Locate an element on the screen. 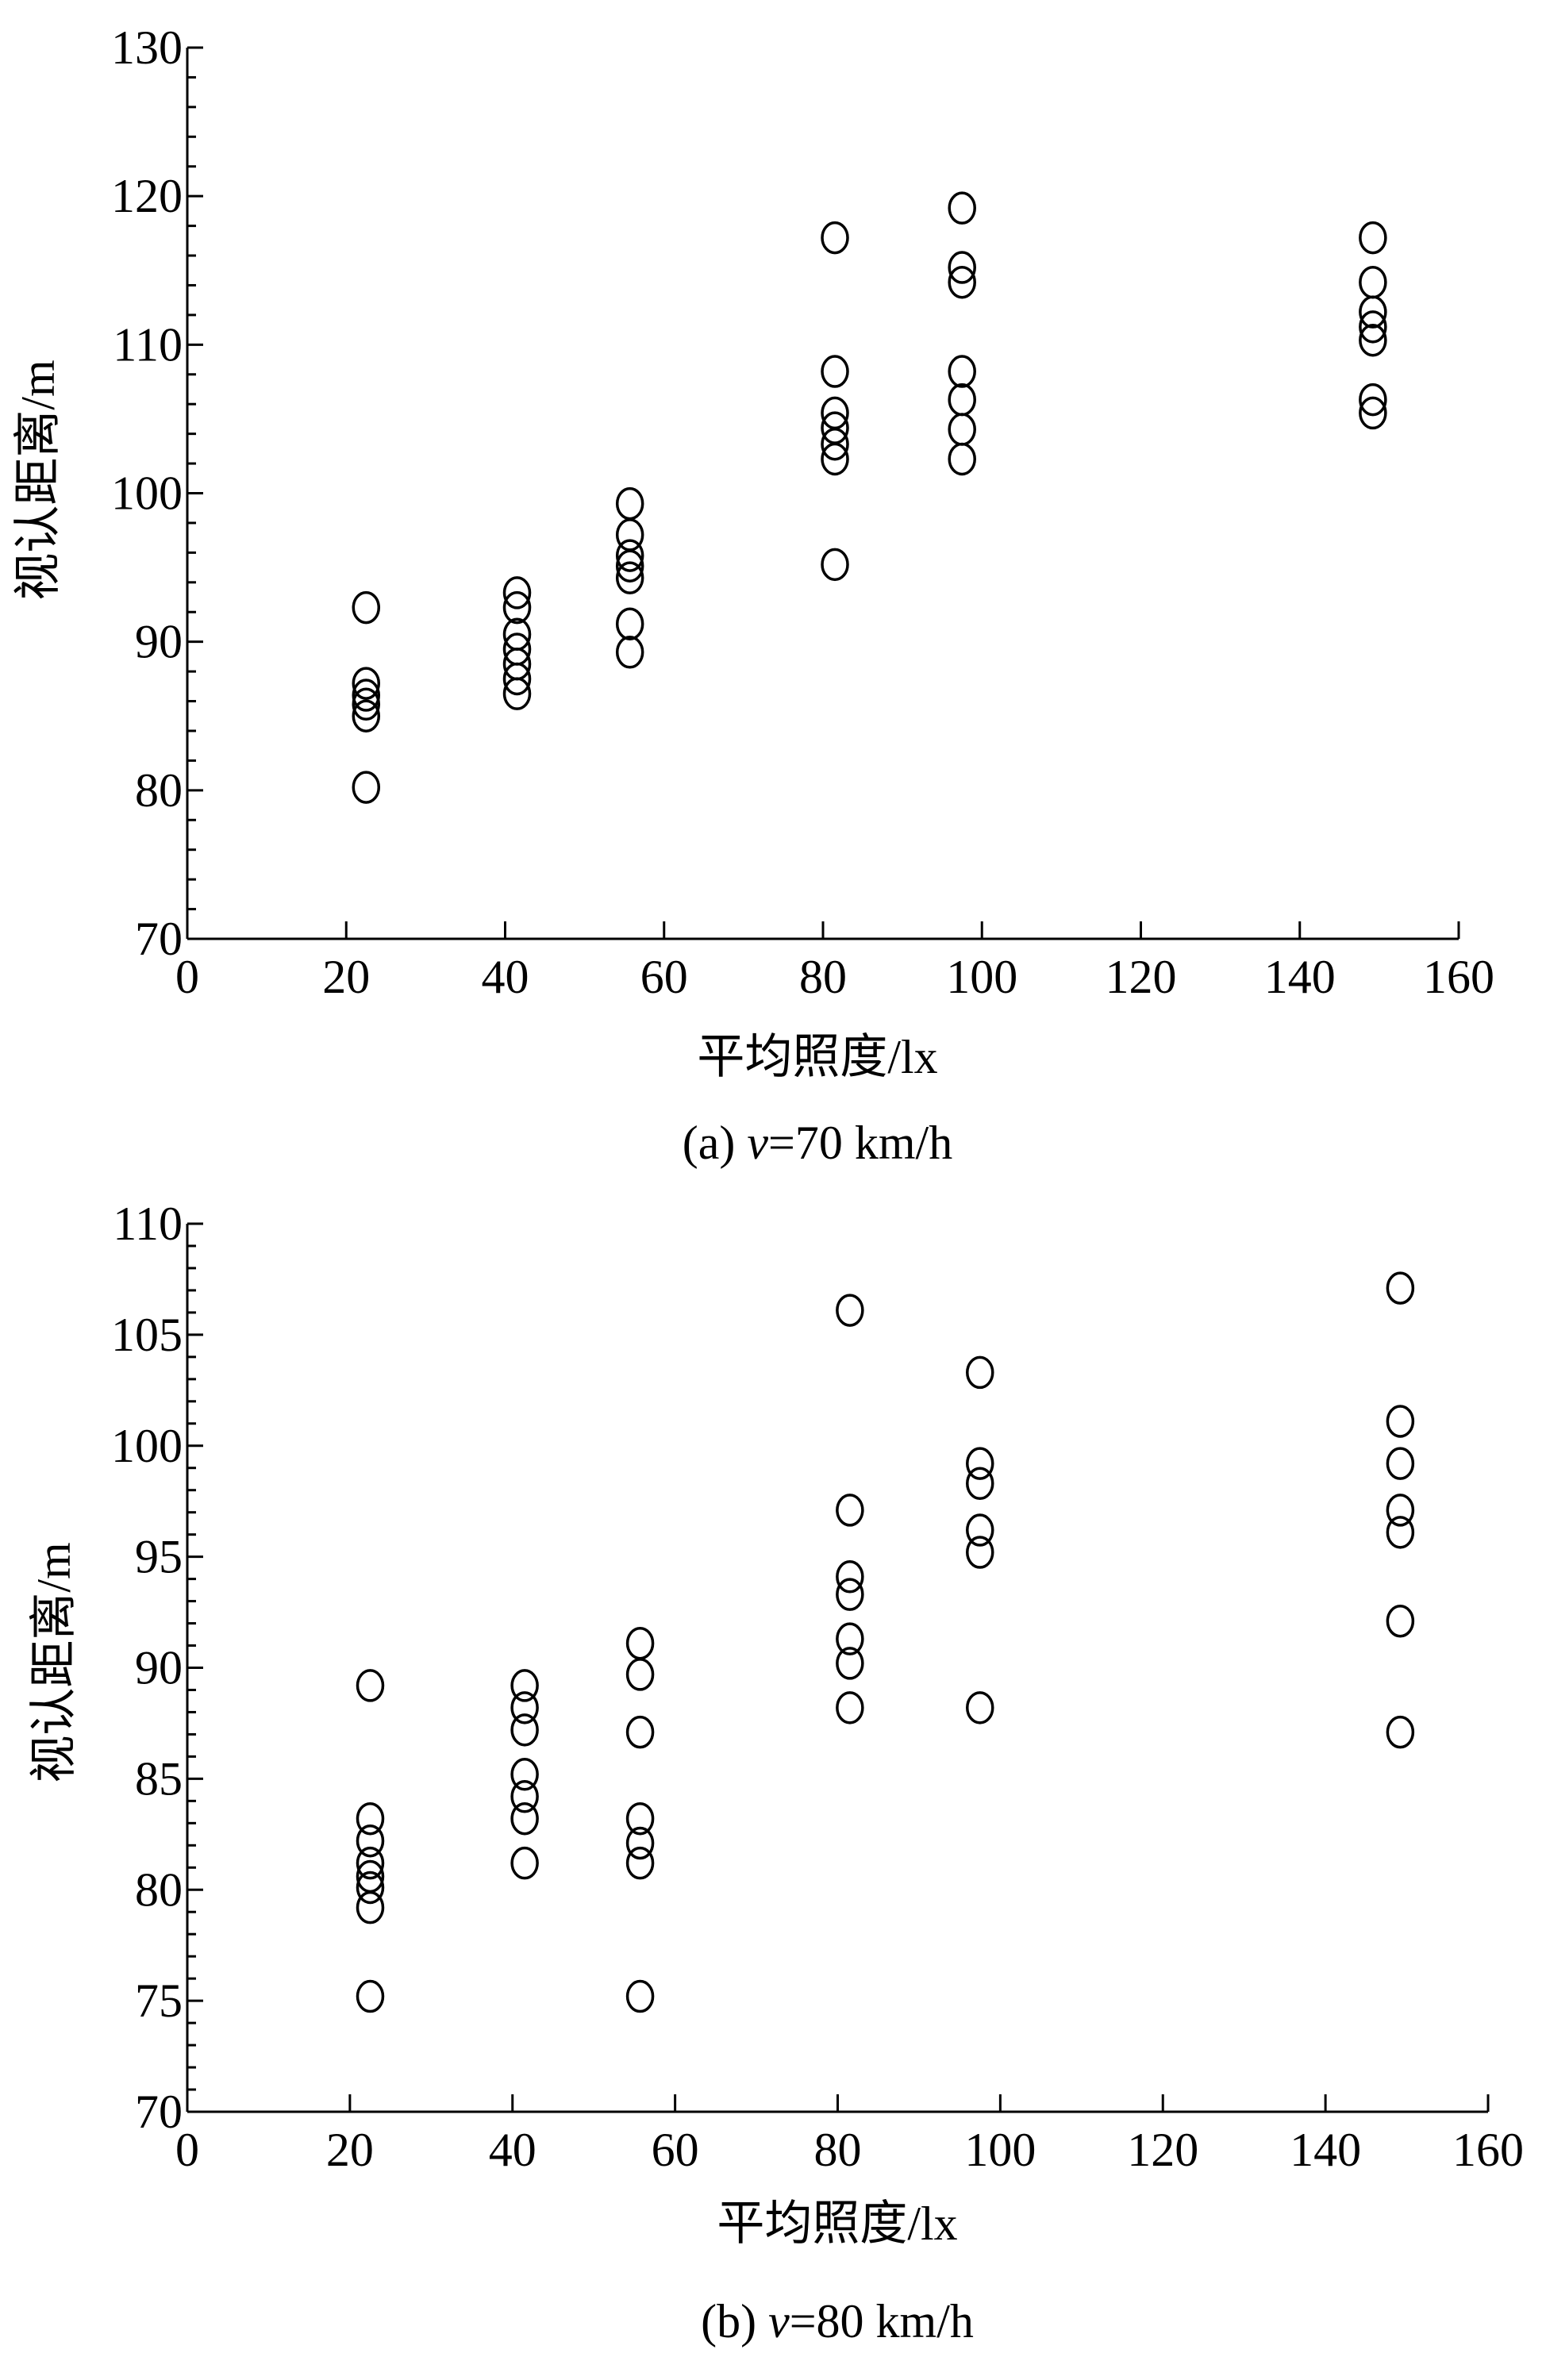 The image size is (1546, 2380). chart-a-y-tick-label: 110 is located at coordinates (148, 344).